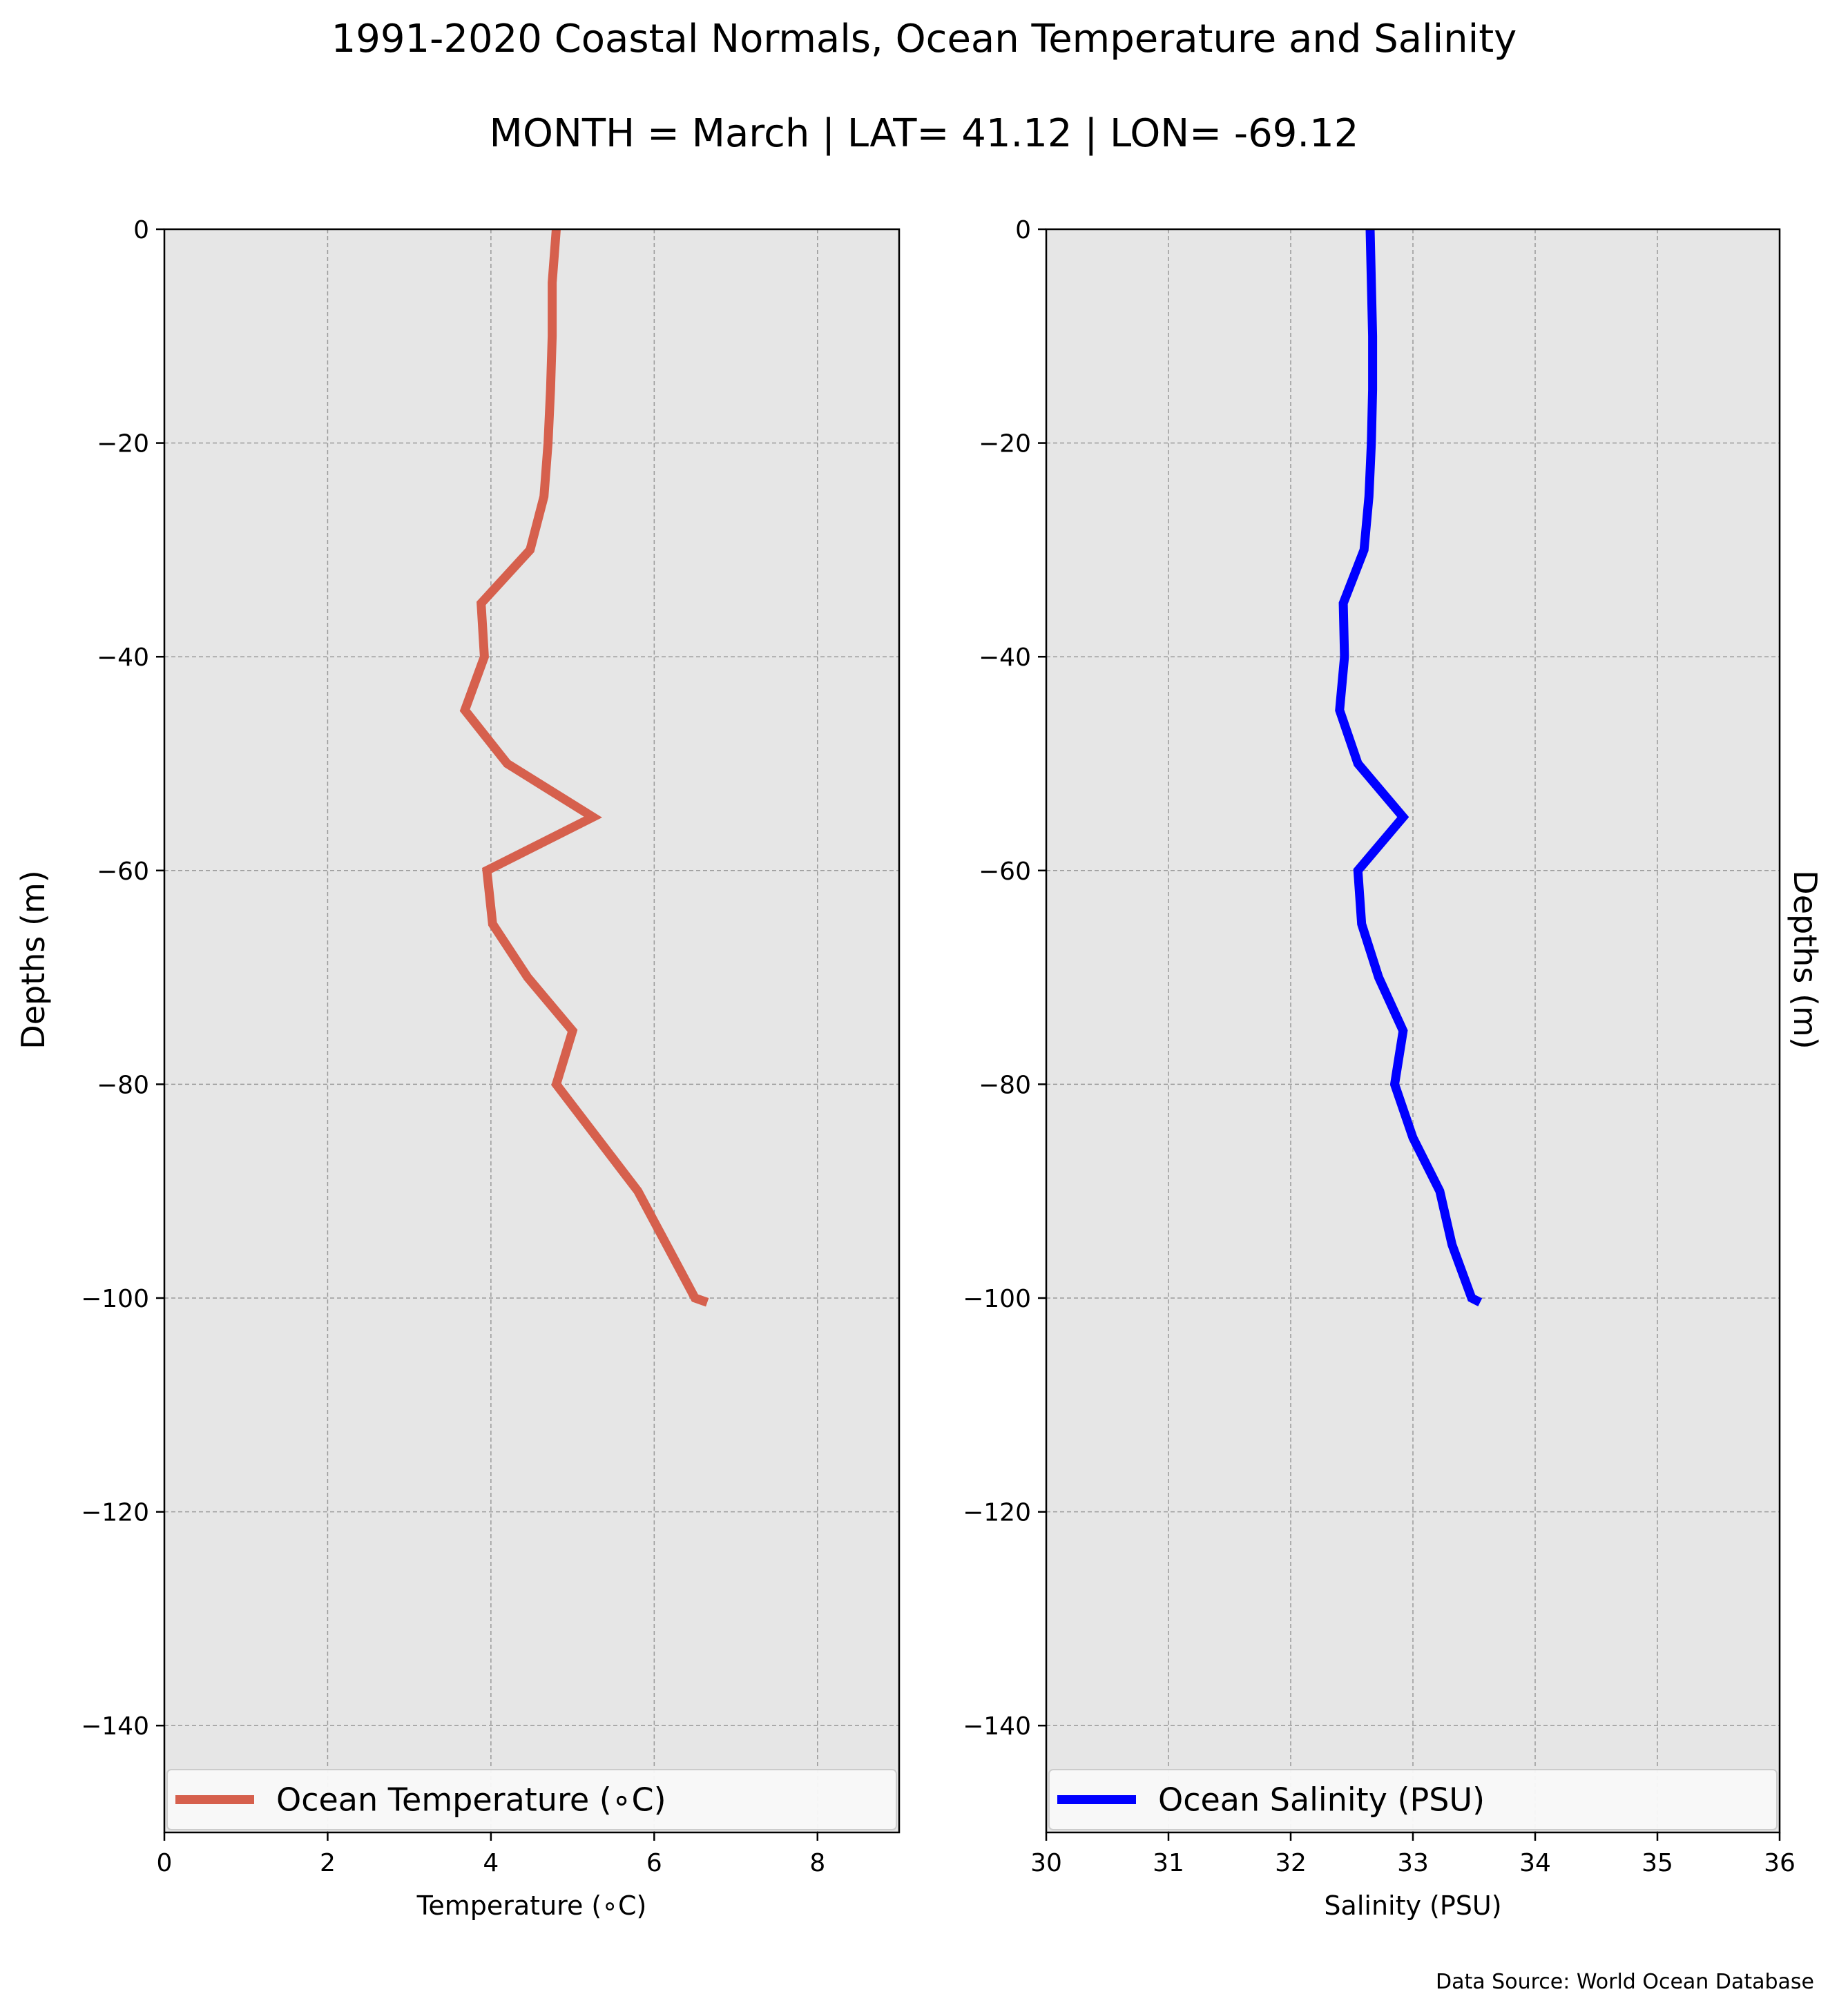 The width and height of the screenshot is (1848, 2003). What do you see at coordinates (1409, 768) in the screenshot?
I see `salinity-series-line` at bounding box center [1409, 768].